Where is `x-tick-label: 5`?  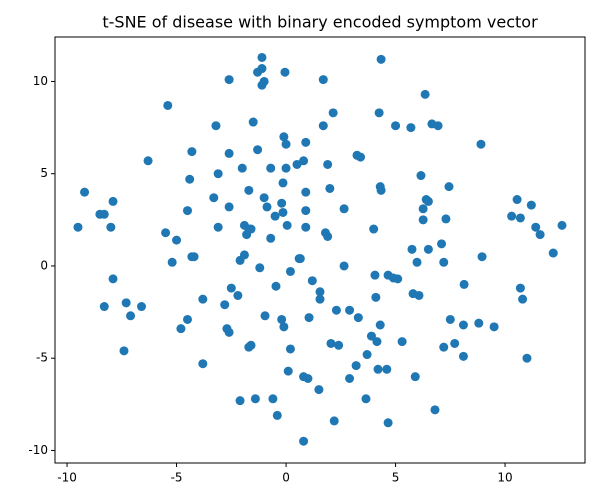
x-tick-label: 5 is located at coordinates (396, 478).